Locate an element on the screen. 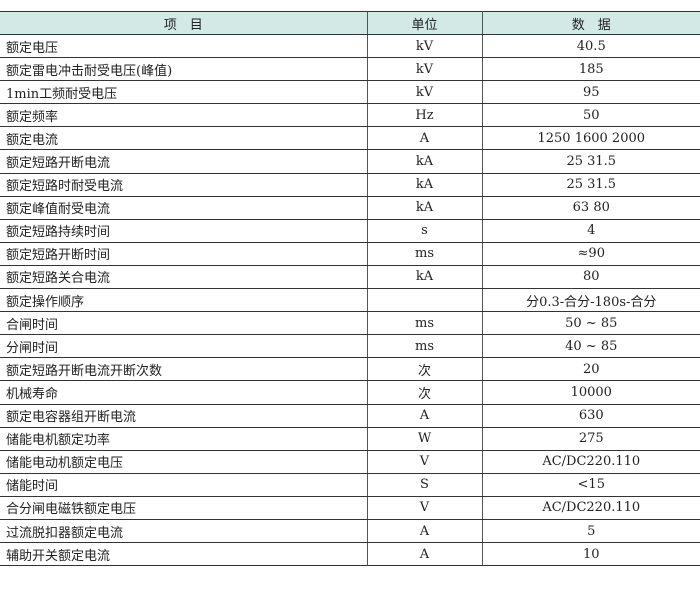 Image resolution: width=700 pixels, height=594 pixels. row-item: 储能时间 is located at coordinates (183, 485).